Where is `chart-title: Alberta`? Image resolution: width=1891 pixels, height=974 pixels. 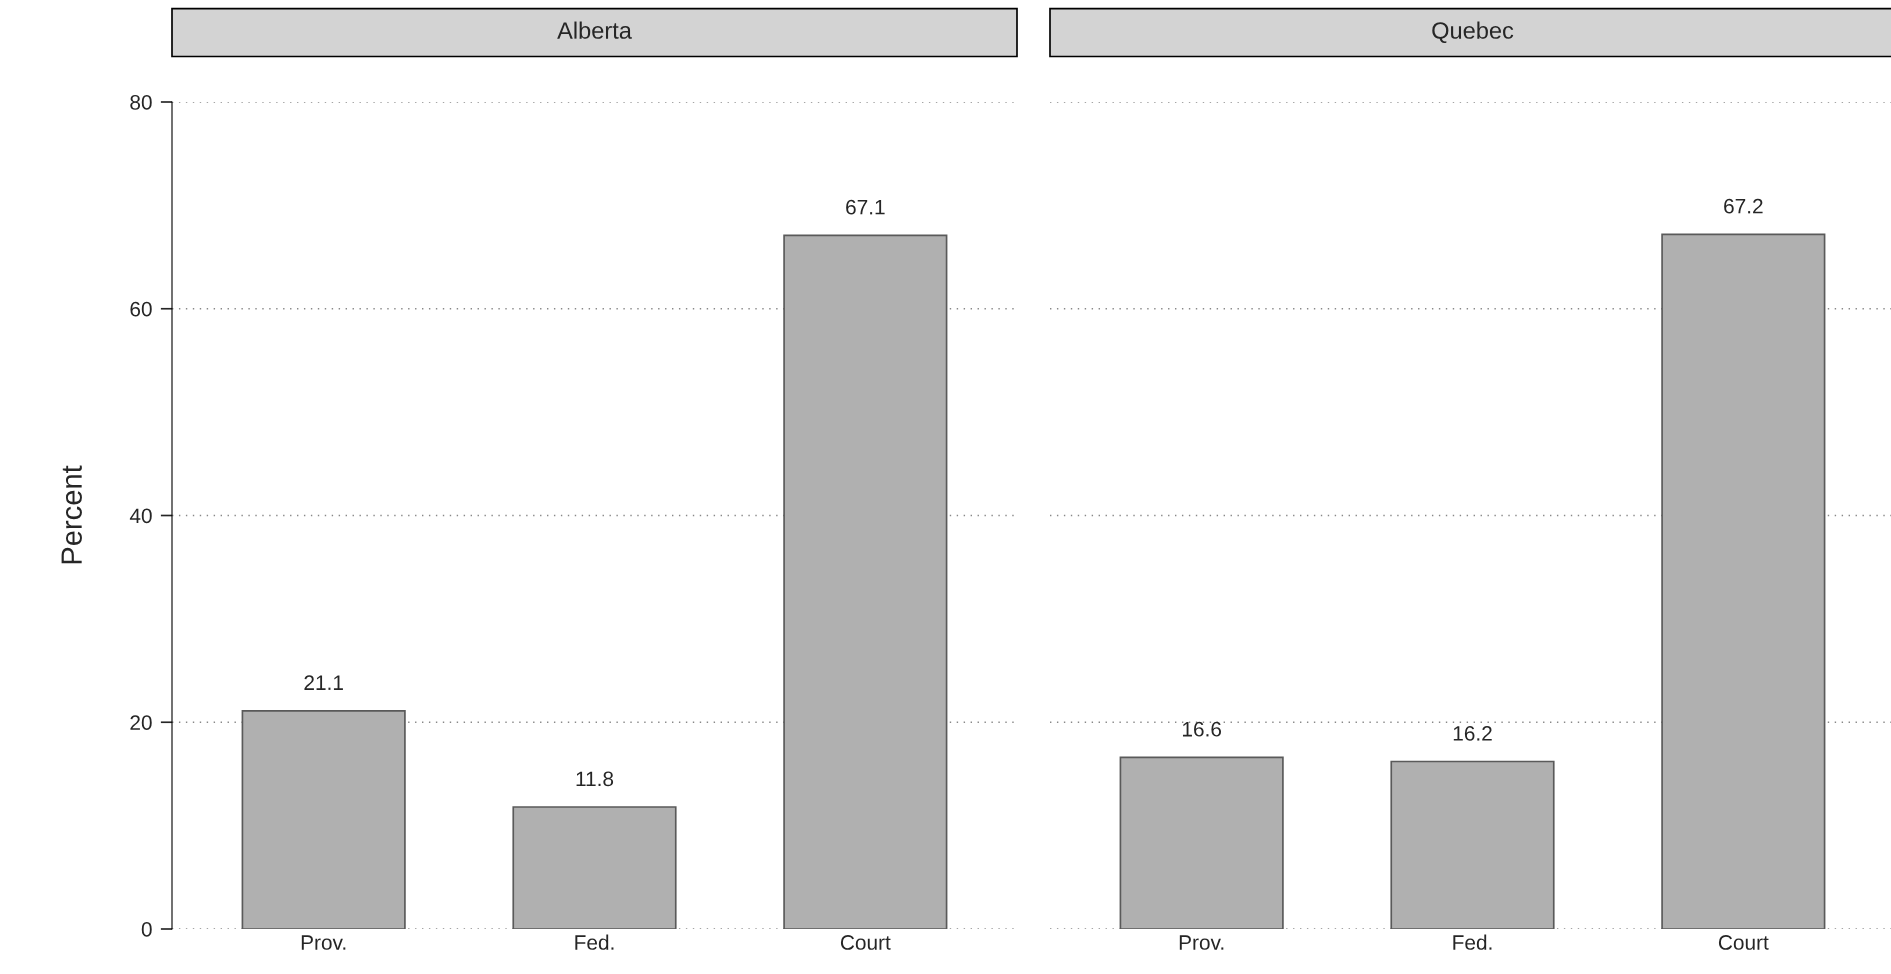
chart-title: Alberta is located at coordinates (594, 30).